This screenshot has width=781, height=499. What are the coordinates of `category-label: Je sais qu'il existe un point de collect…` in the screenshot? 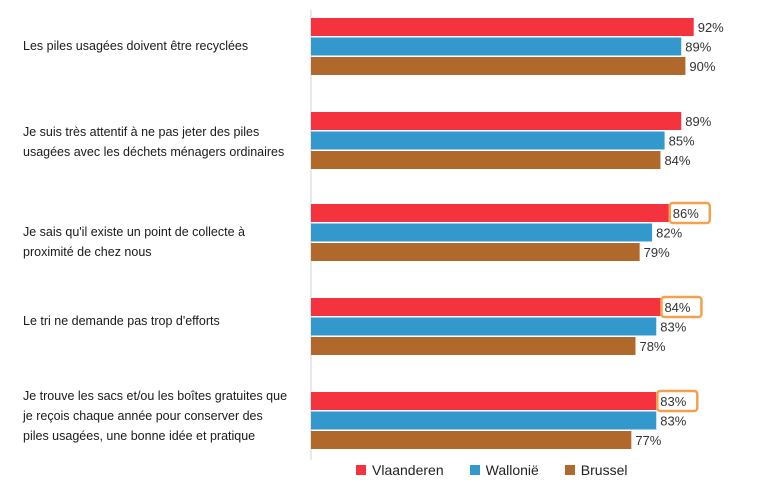 It's located at (134, 242).